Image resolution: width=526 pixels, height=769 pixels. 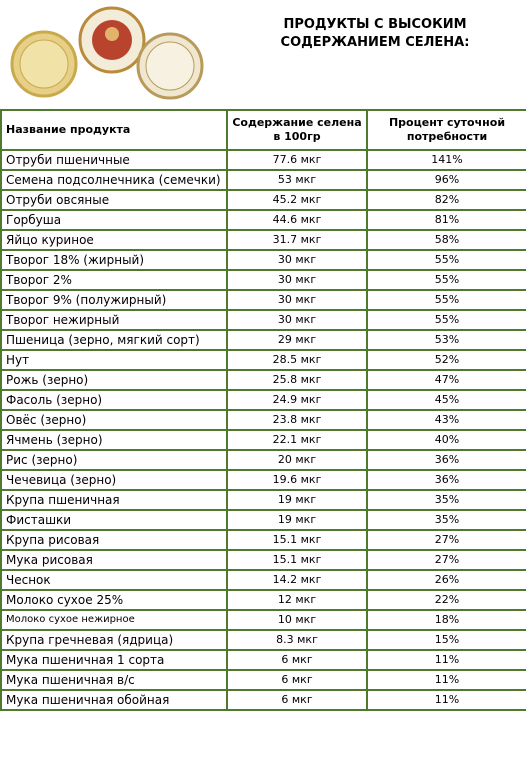 I want to click on product-name: Нут, so click(x=114, y=360).